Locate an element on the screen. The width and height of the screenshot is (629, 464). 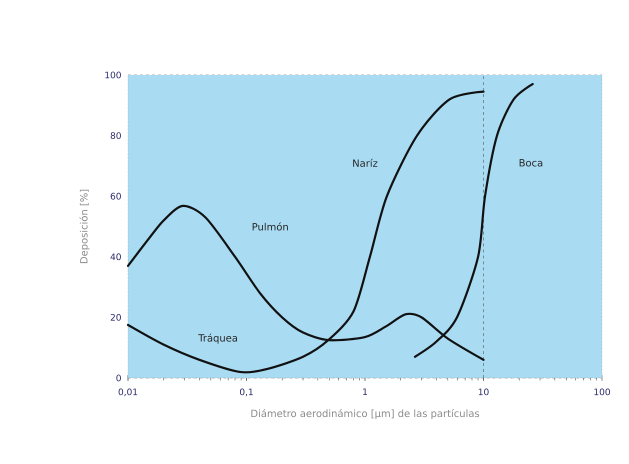
annotation: Tráquea is located at coordinates (218, 339).